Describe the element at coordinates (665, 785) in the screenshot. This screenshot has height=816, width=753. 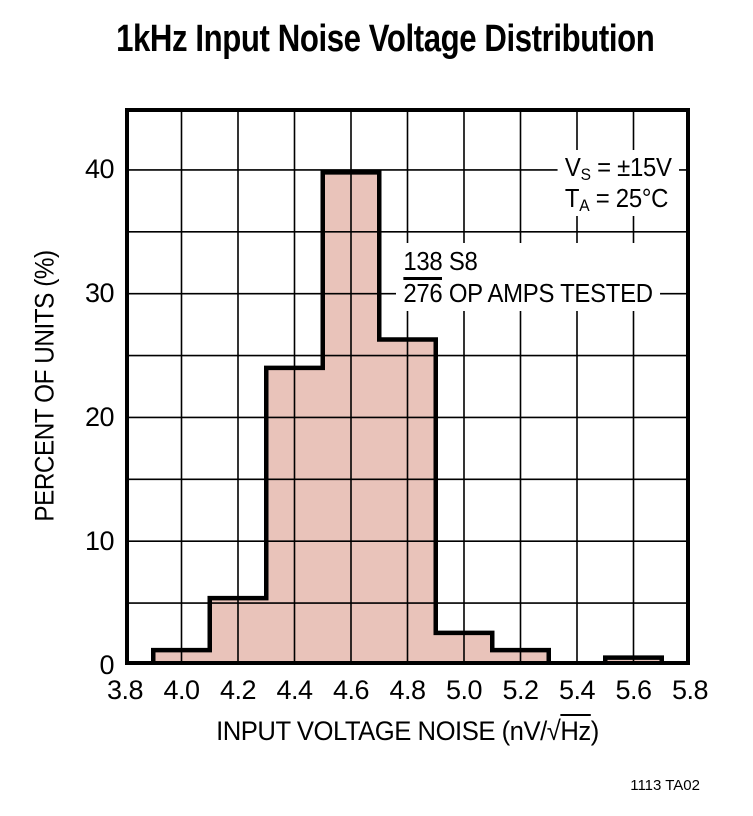
I see `figure-code: 1113 TA02` at that location.